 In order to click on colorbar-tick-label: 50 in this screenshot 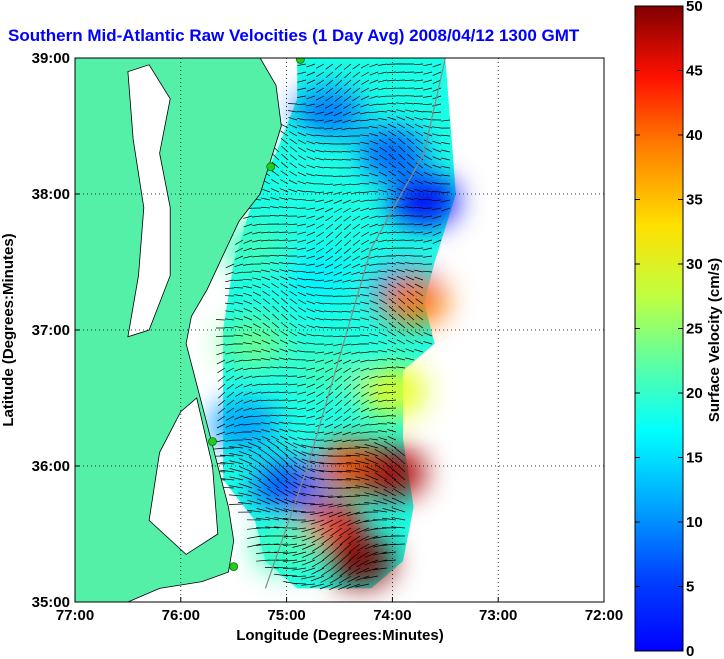, I will do `click(694, 7)`.